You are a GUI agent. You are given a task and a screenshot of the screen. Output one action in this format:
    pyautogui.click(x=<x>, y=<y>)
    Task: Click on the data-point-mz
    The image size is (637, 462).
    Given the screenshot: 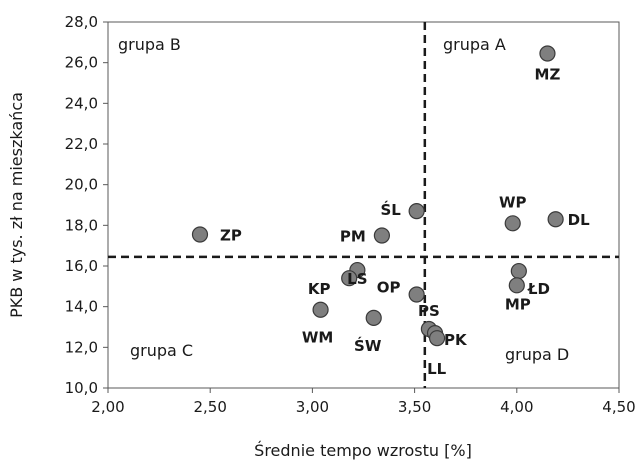 What is the action you would take?
    pyautogui.click(x=547, y=53)
    